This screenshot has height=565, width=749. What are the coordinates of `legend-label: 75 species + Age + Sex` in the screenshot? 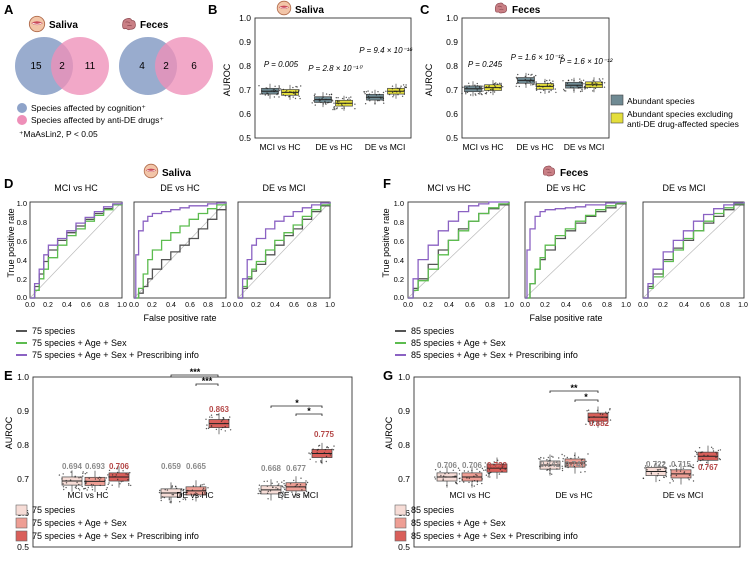 It's located at (79, 523).